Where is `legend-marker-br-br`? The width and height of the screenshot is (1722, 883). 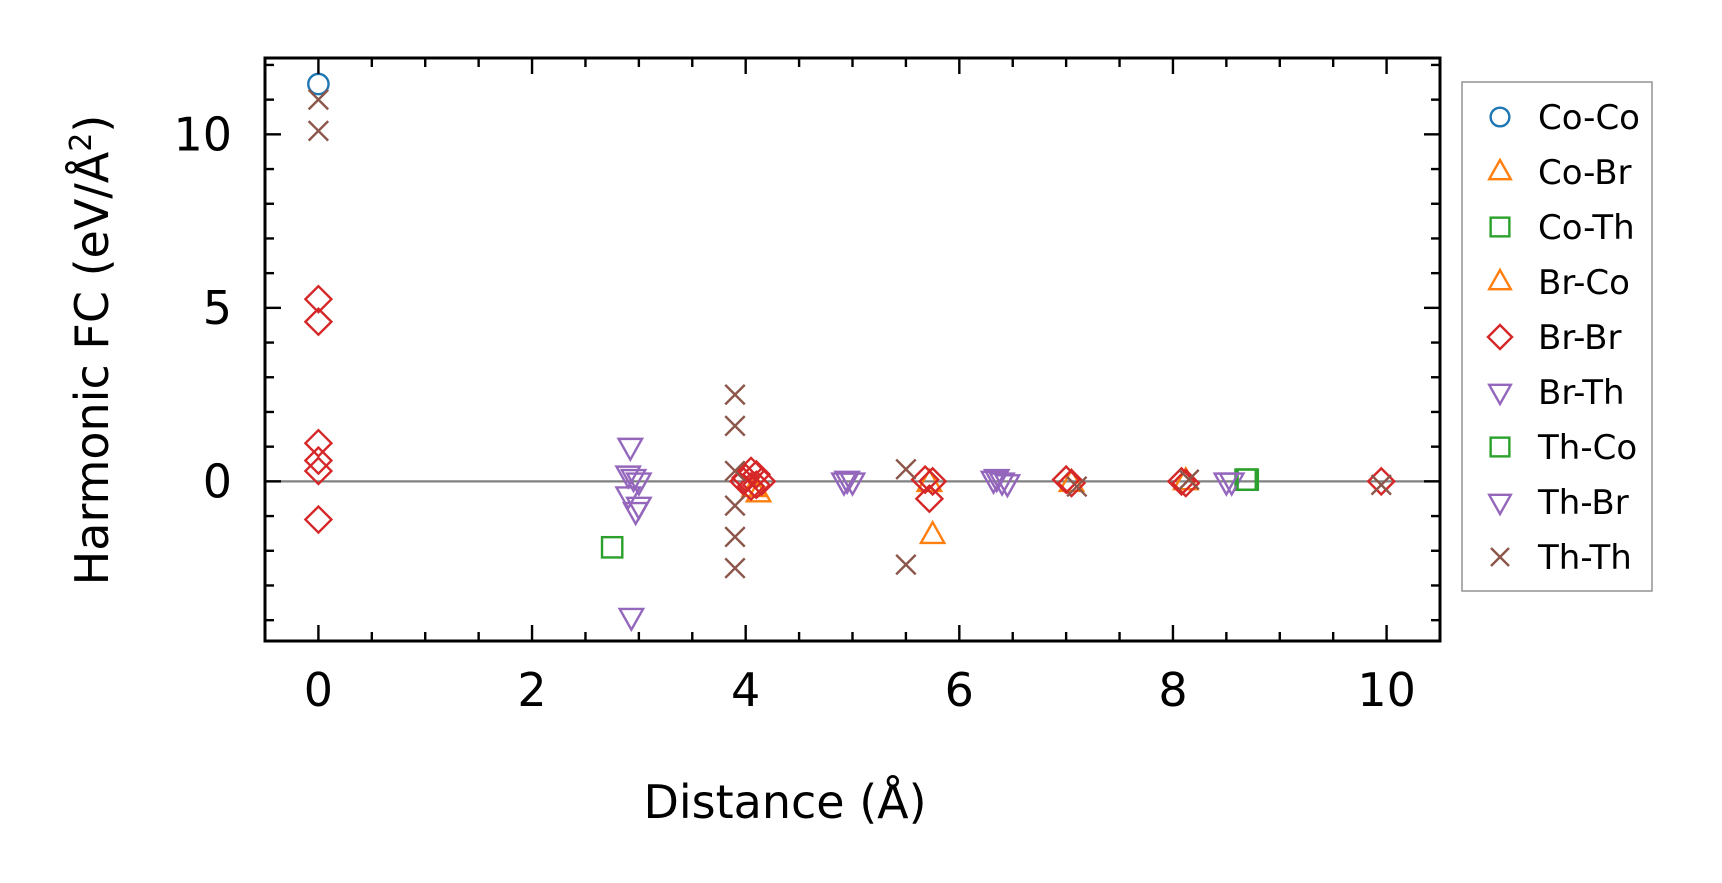
legend-marker-br-br is located at coordinates (1500, 337).